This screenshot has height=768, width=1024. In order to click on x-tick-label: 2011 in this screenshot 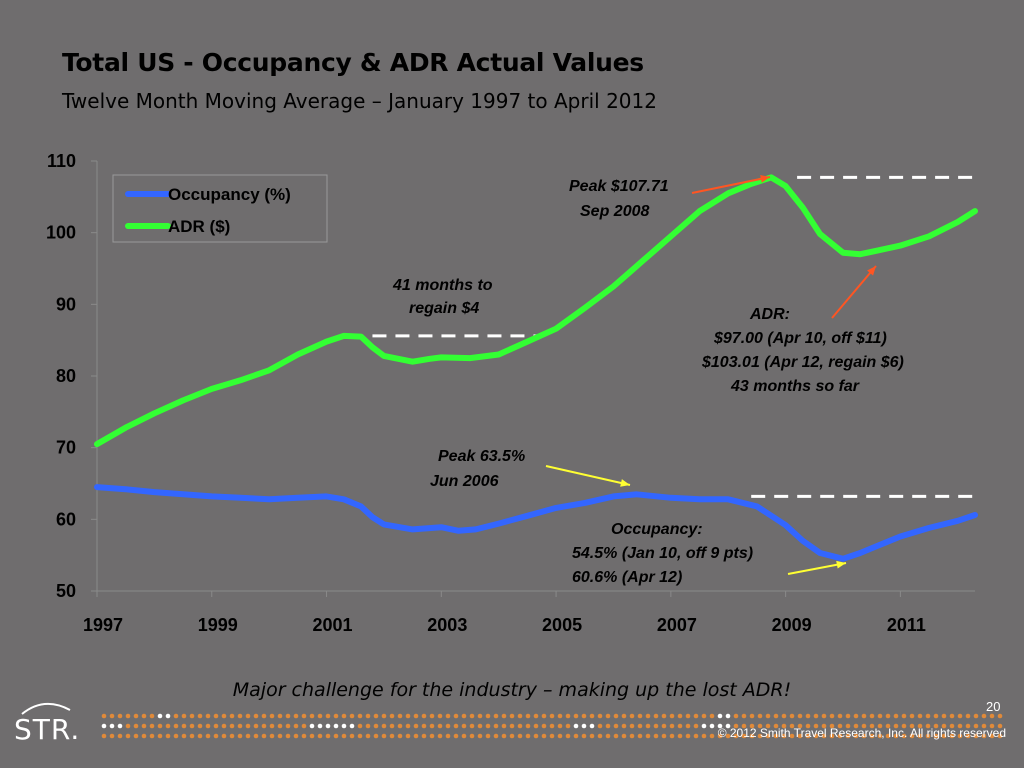, I will do `click(906, 625)`.